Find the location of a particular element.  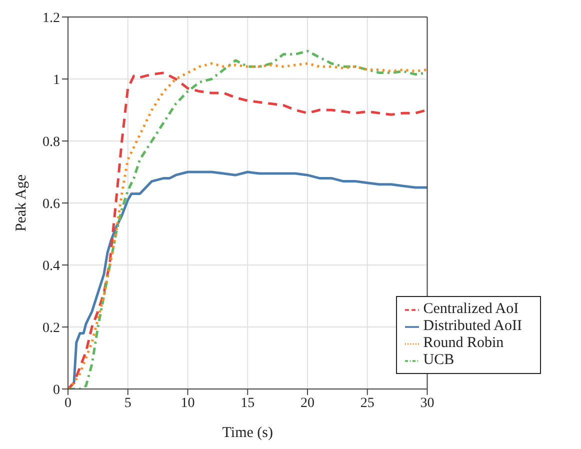

x-tick-label: 20 is located at coordinates (307, 403).